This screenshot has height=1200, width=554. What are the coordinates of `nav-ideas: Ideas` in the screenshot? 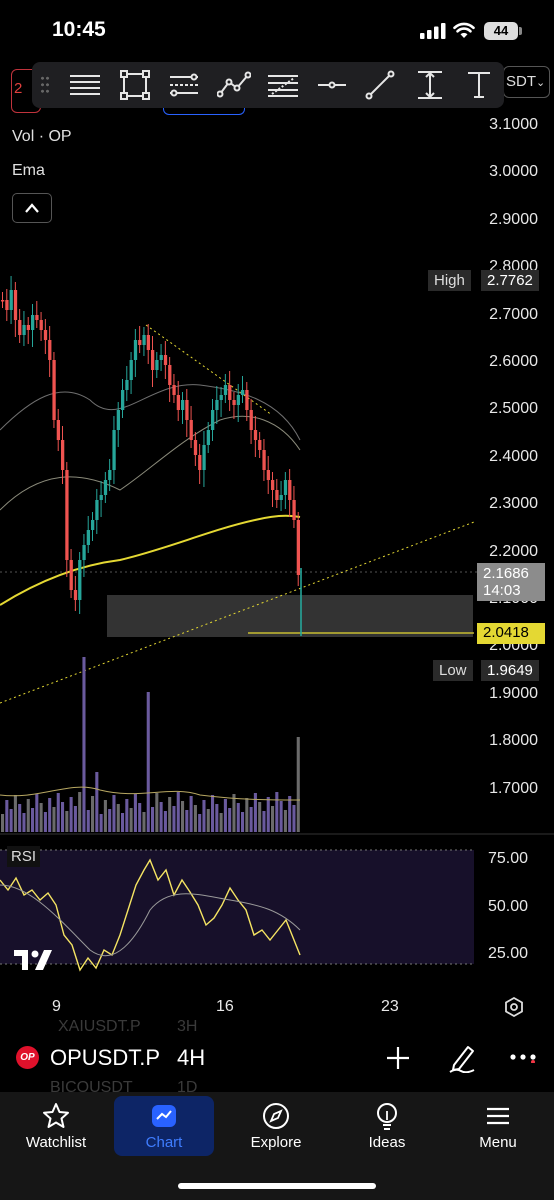 It's located at (387, 1126).